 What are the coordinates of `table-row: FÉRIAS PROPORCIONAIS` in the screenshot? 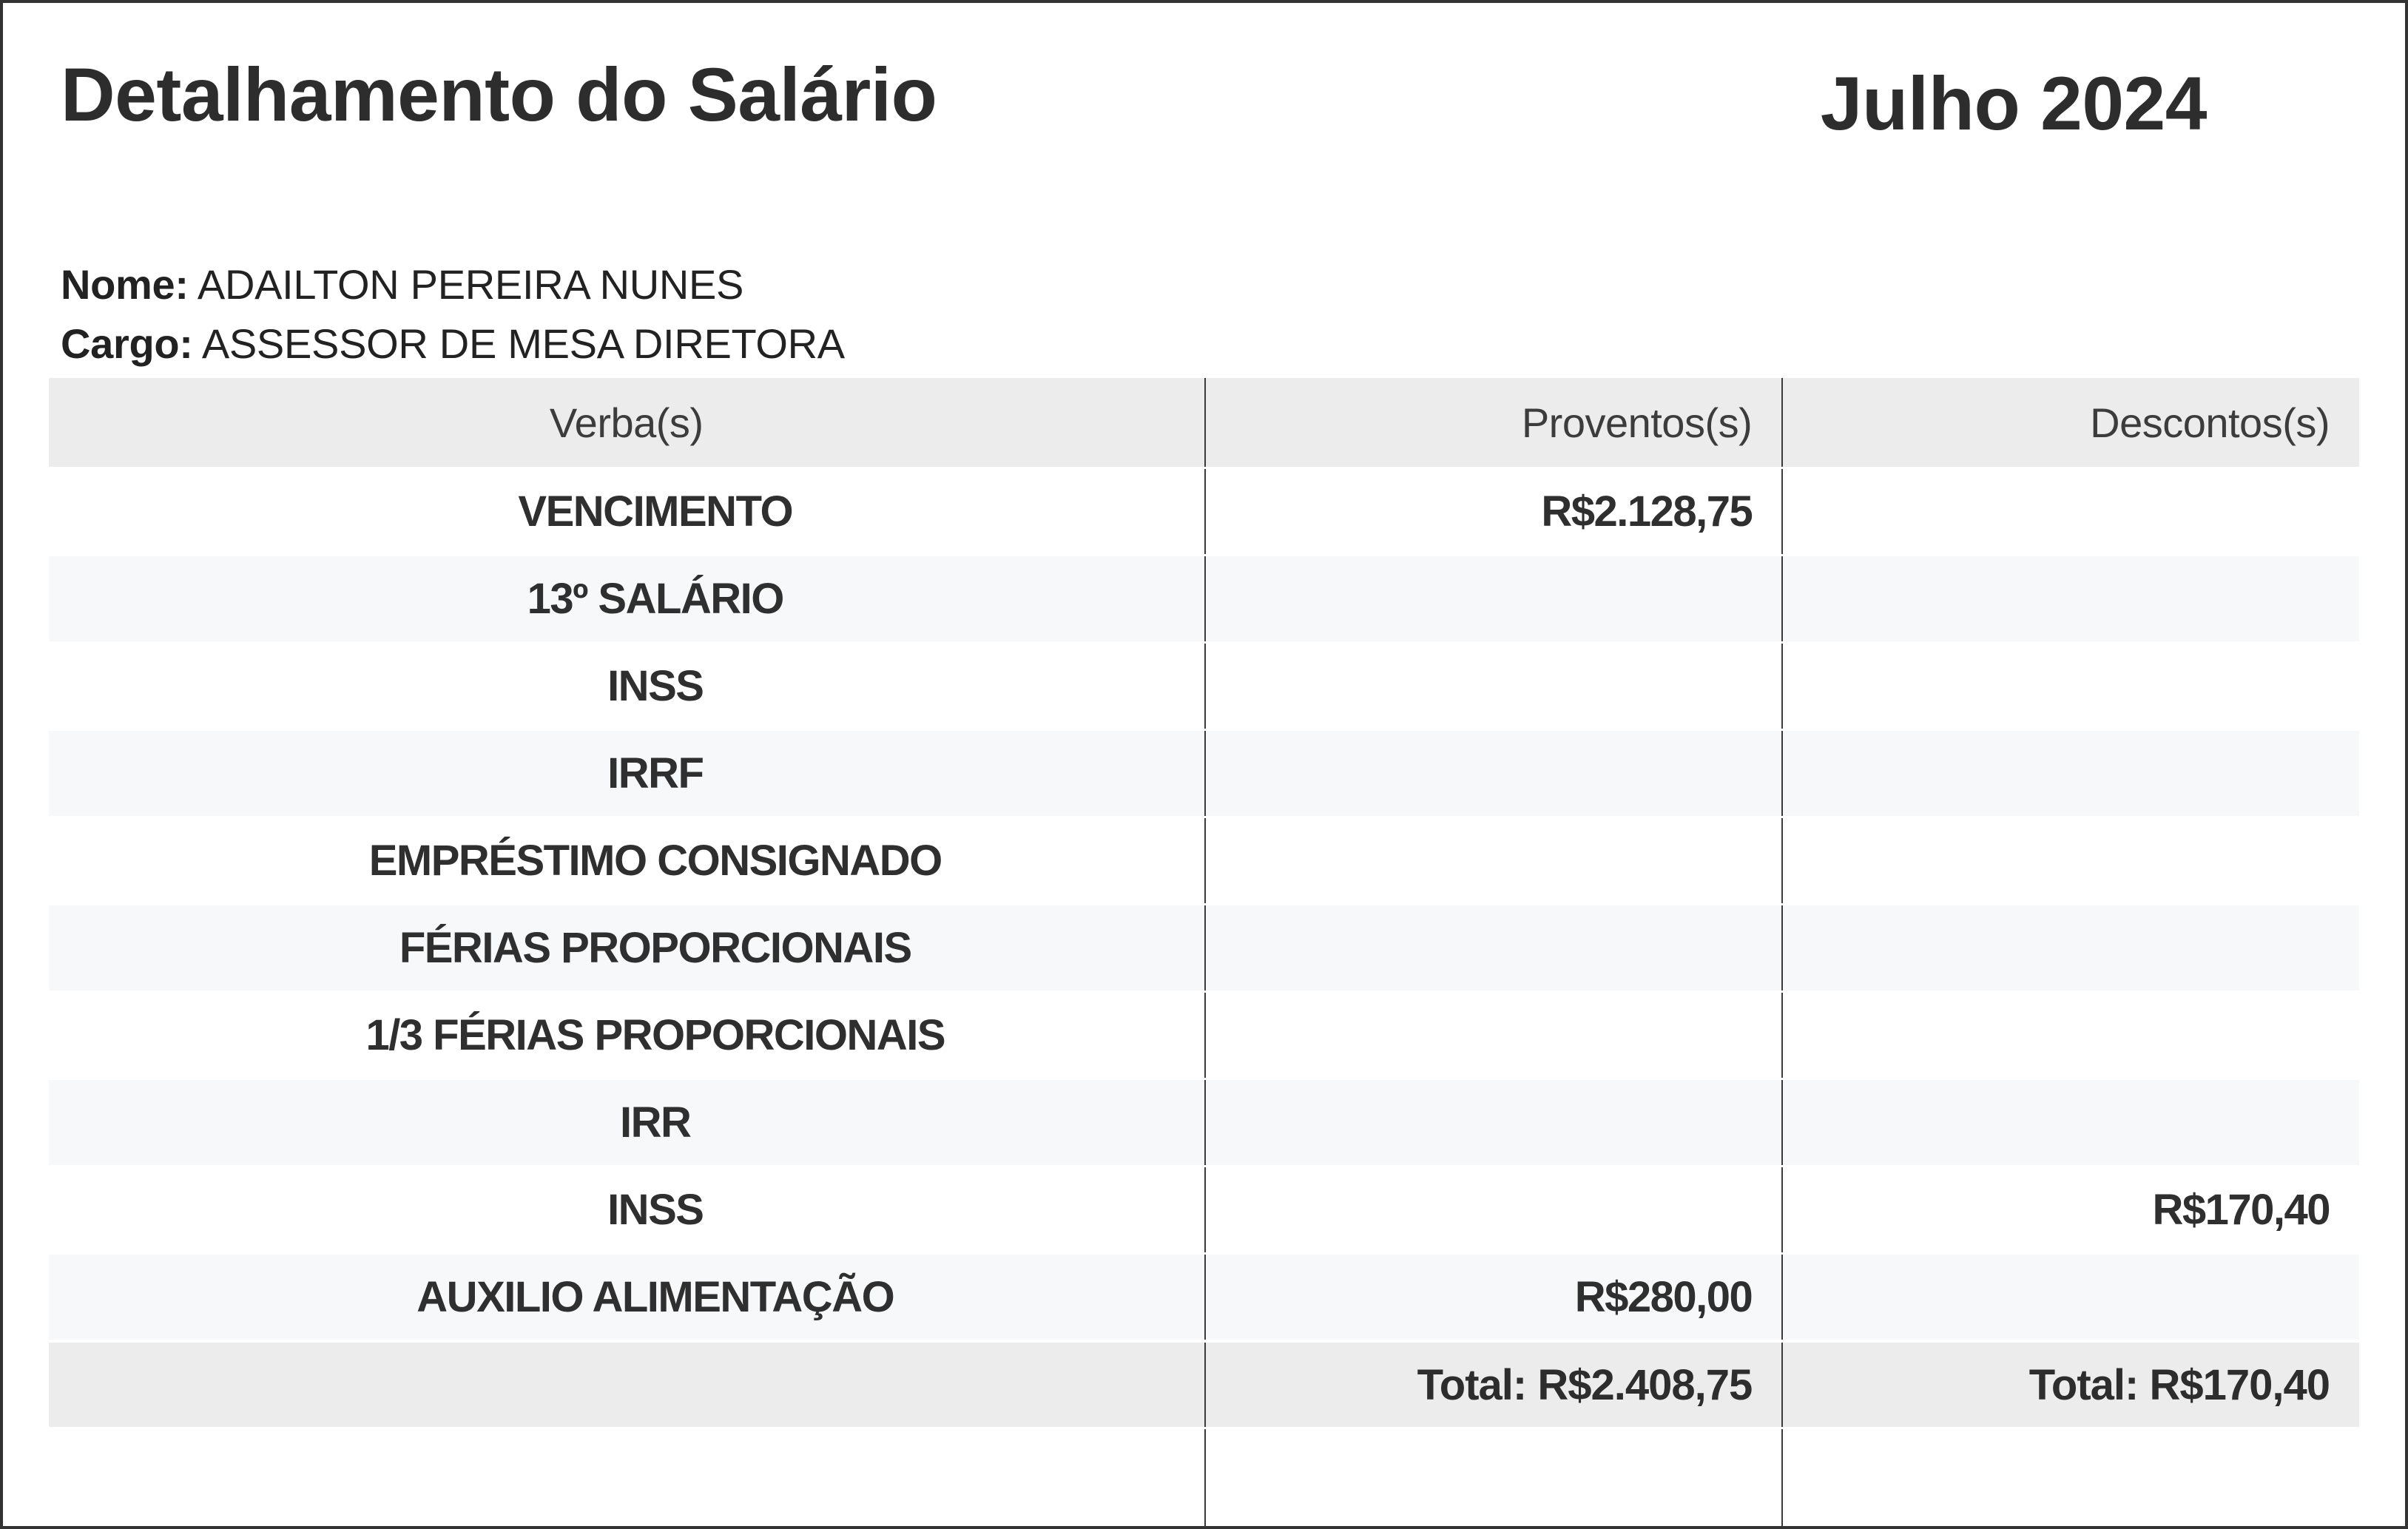 It's located at (1204, 947).